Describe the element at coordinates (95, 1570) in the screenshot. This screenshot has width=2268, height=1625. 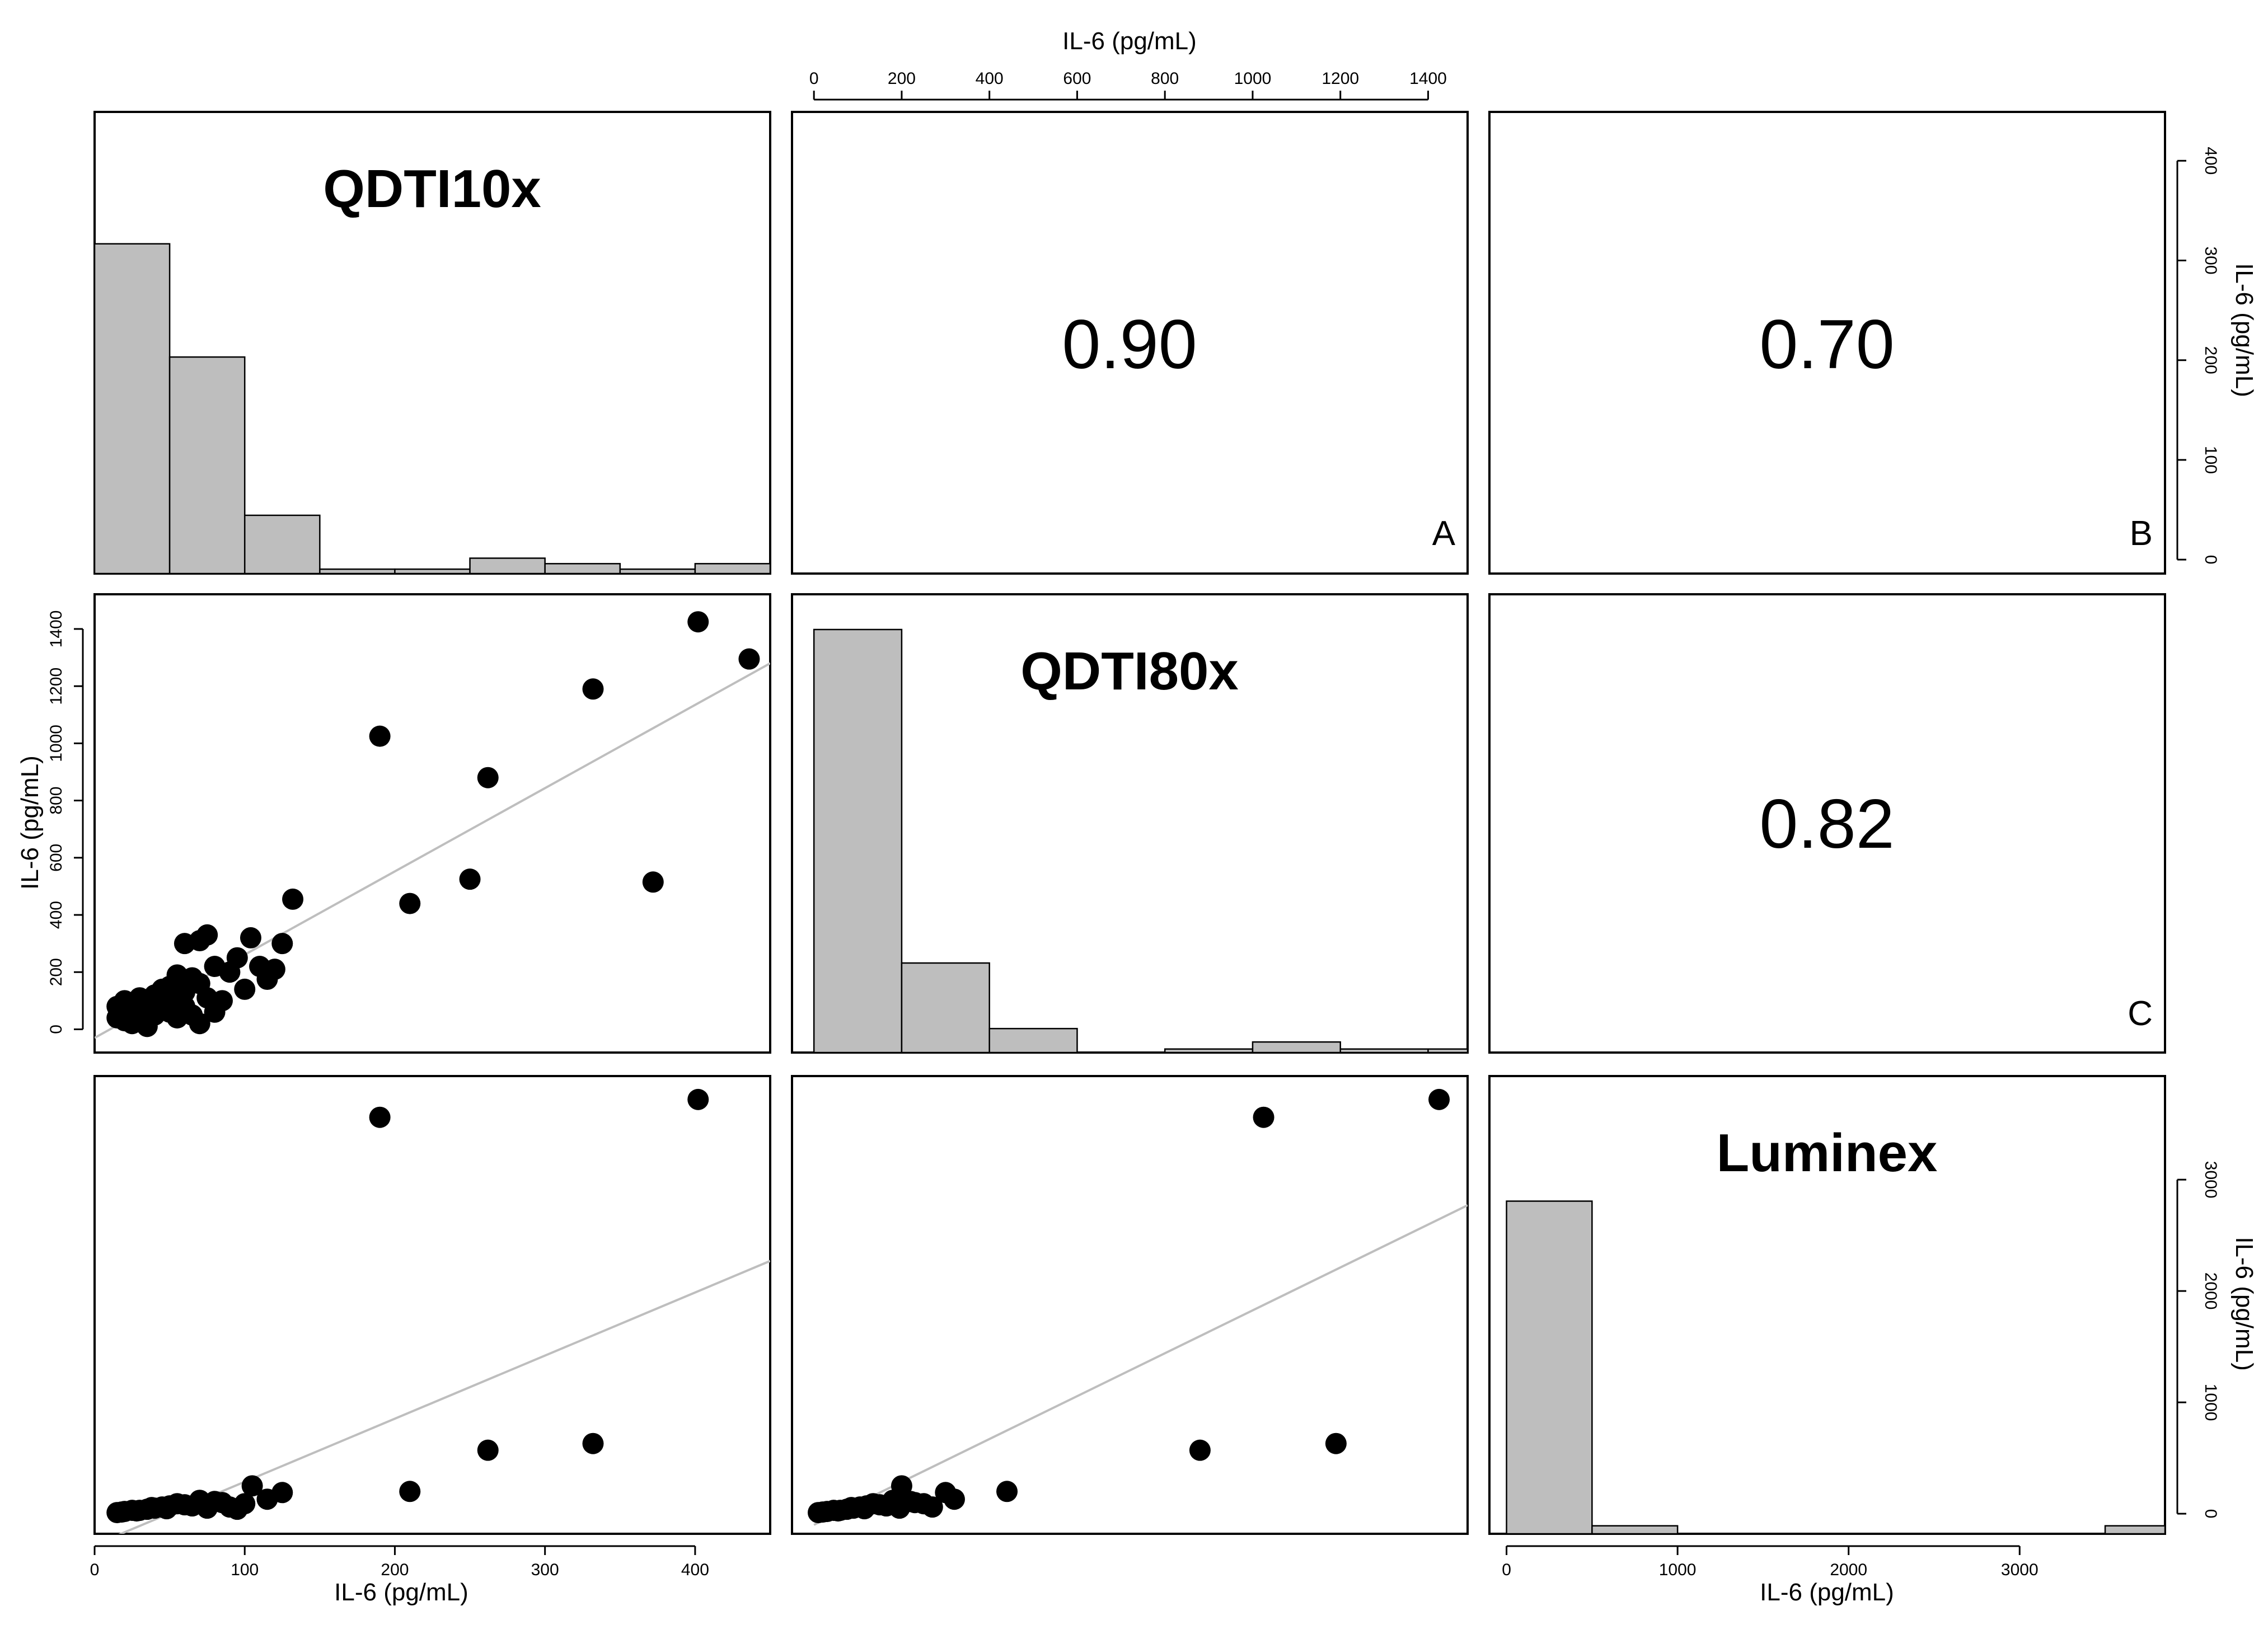
I see `bottom-axis-left-tick-label-0: 0` at that location.